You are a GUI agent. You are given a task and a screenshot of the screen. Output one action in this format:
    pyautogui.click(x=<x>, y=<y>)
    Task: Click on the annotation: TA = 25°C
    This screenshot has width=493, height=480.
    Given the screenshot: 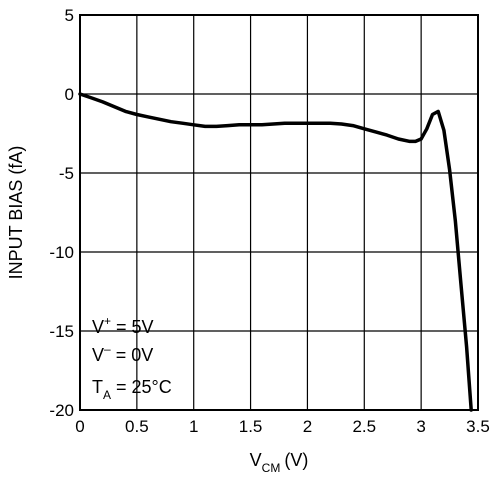 What is the action you would take?
    pyautogui.click(x=132, y=389)
    